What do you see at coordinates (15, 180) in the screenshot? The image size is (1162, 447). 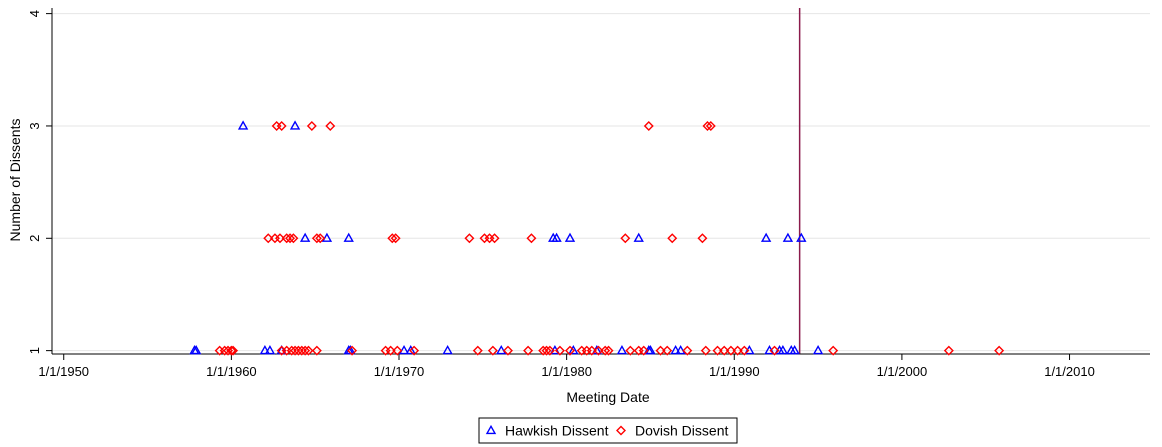 I see `y-axis-title: Number of Dissents` at bounding box center [15, 180].